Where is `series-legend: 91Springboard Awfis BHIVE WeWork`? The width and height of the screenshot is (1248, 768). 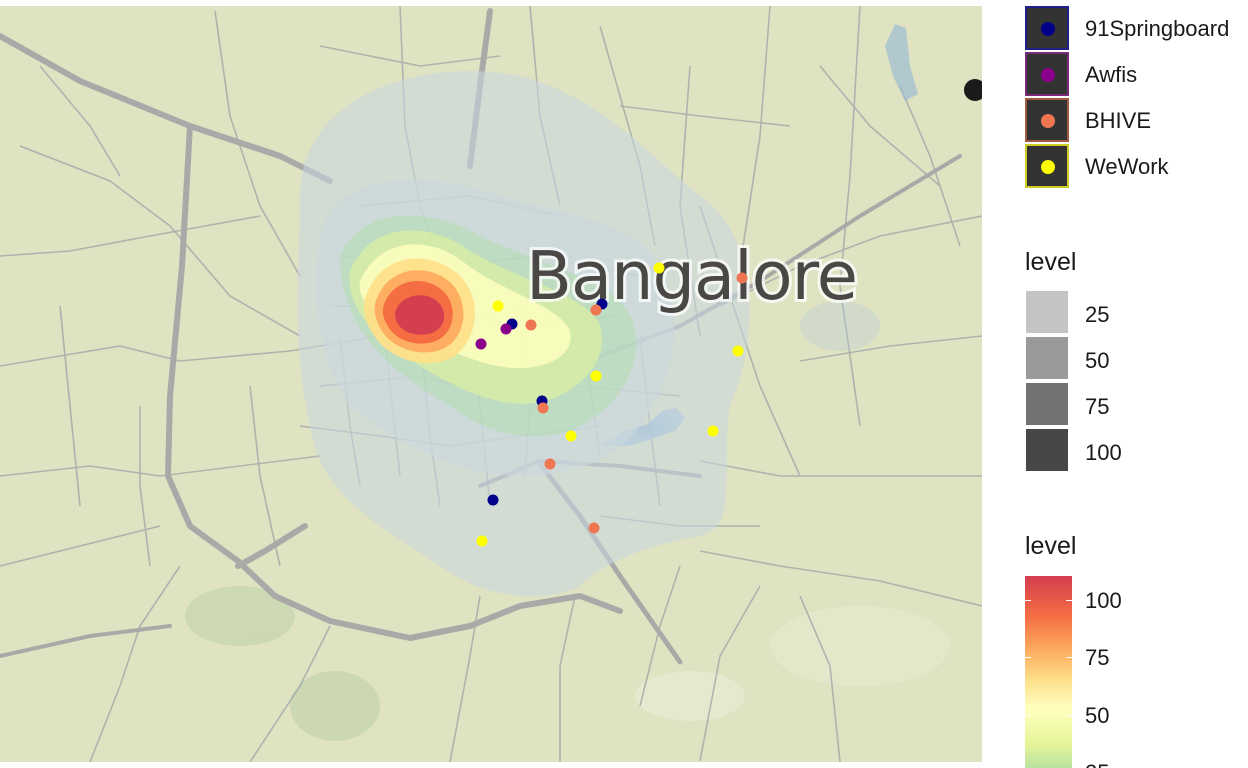 series-legend: 91Springboard Awfis BHIVE WeWork is located at coordinates (1136, 97).